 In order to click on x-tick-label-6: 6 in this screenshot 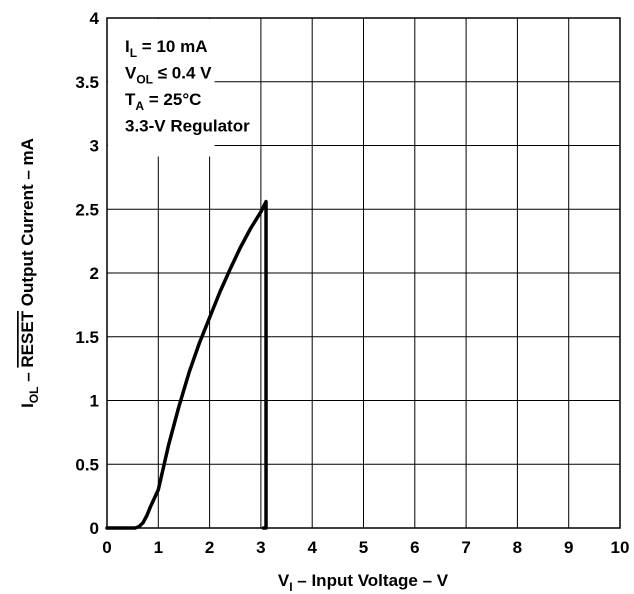, I will do `click(414, 547)`.